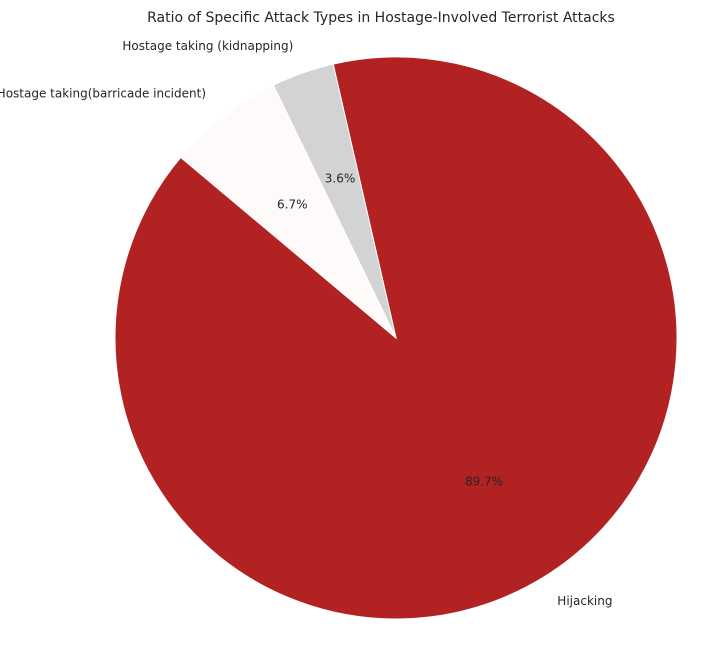 Image resolution: width=716 pixels, height=656 pixels. I want to click on slice-label-hijacking: Hijacking, so click(584, 601).